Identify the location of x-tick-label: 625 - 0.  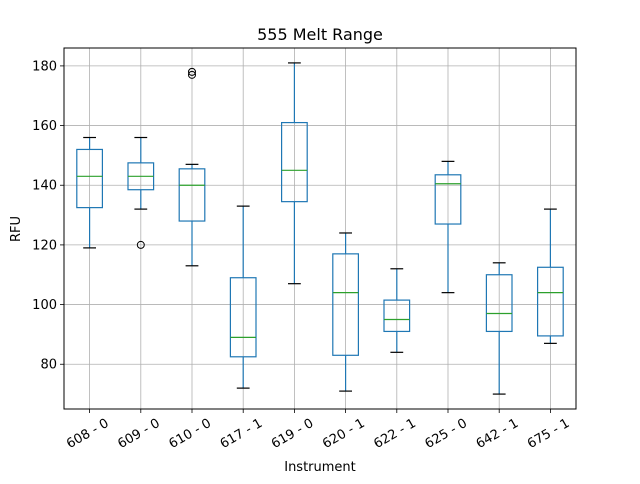
(446, 434).